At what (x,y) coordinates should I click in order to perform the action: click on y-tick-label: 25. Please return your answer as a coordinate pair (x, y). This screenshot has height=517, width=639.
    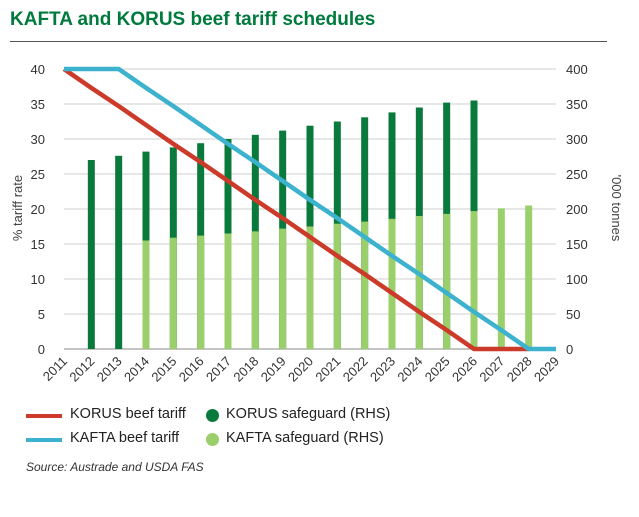
    Looking at the image, I should click on (38, 174).